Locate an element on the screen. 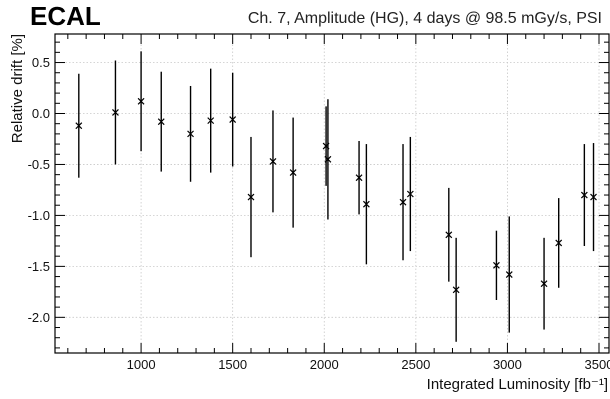 The height and width of the screenshot is (399, 610). x-axis-label: Integrated Luminosity [fb⁻¹] is located at coordinates (517, 384).